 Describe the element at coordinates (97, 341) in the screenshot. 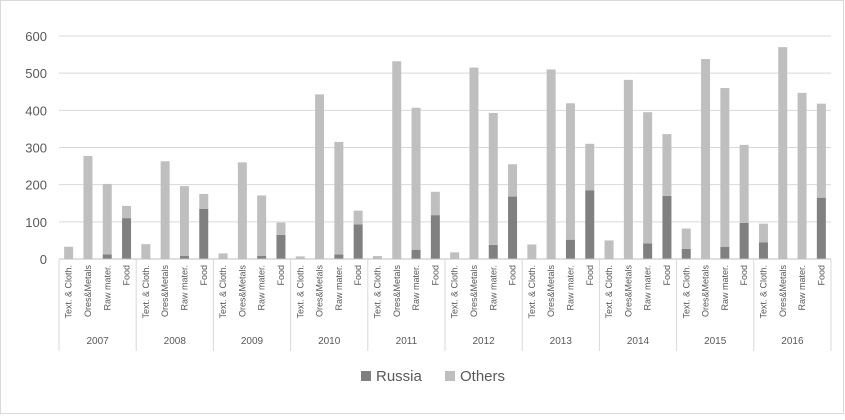

I see `x-year-label: 2007` at that location.